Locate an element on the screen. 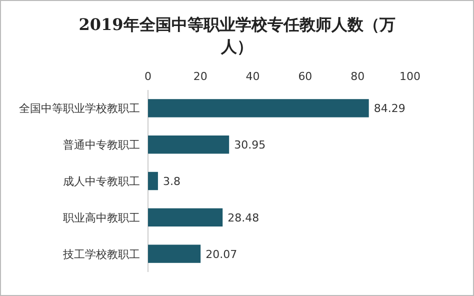  data-label: 84.29 is located at coordinates (390, 109).